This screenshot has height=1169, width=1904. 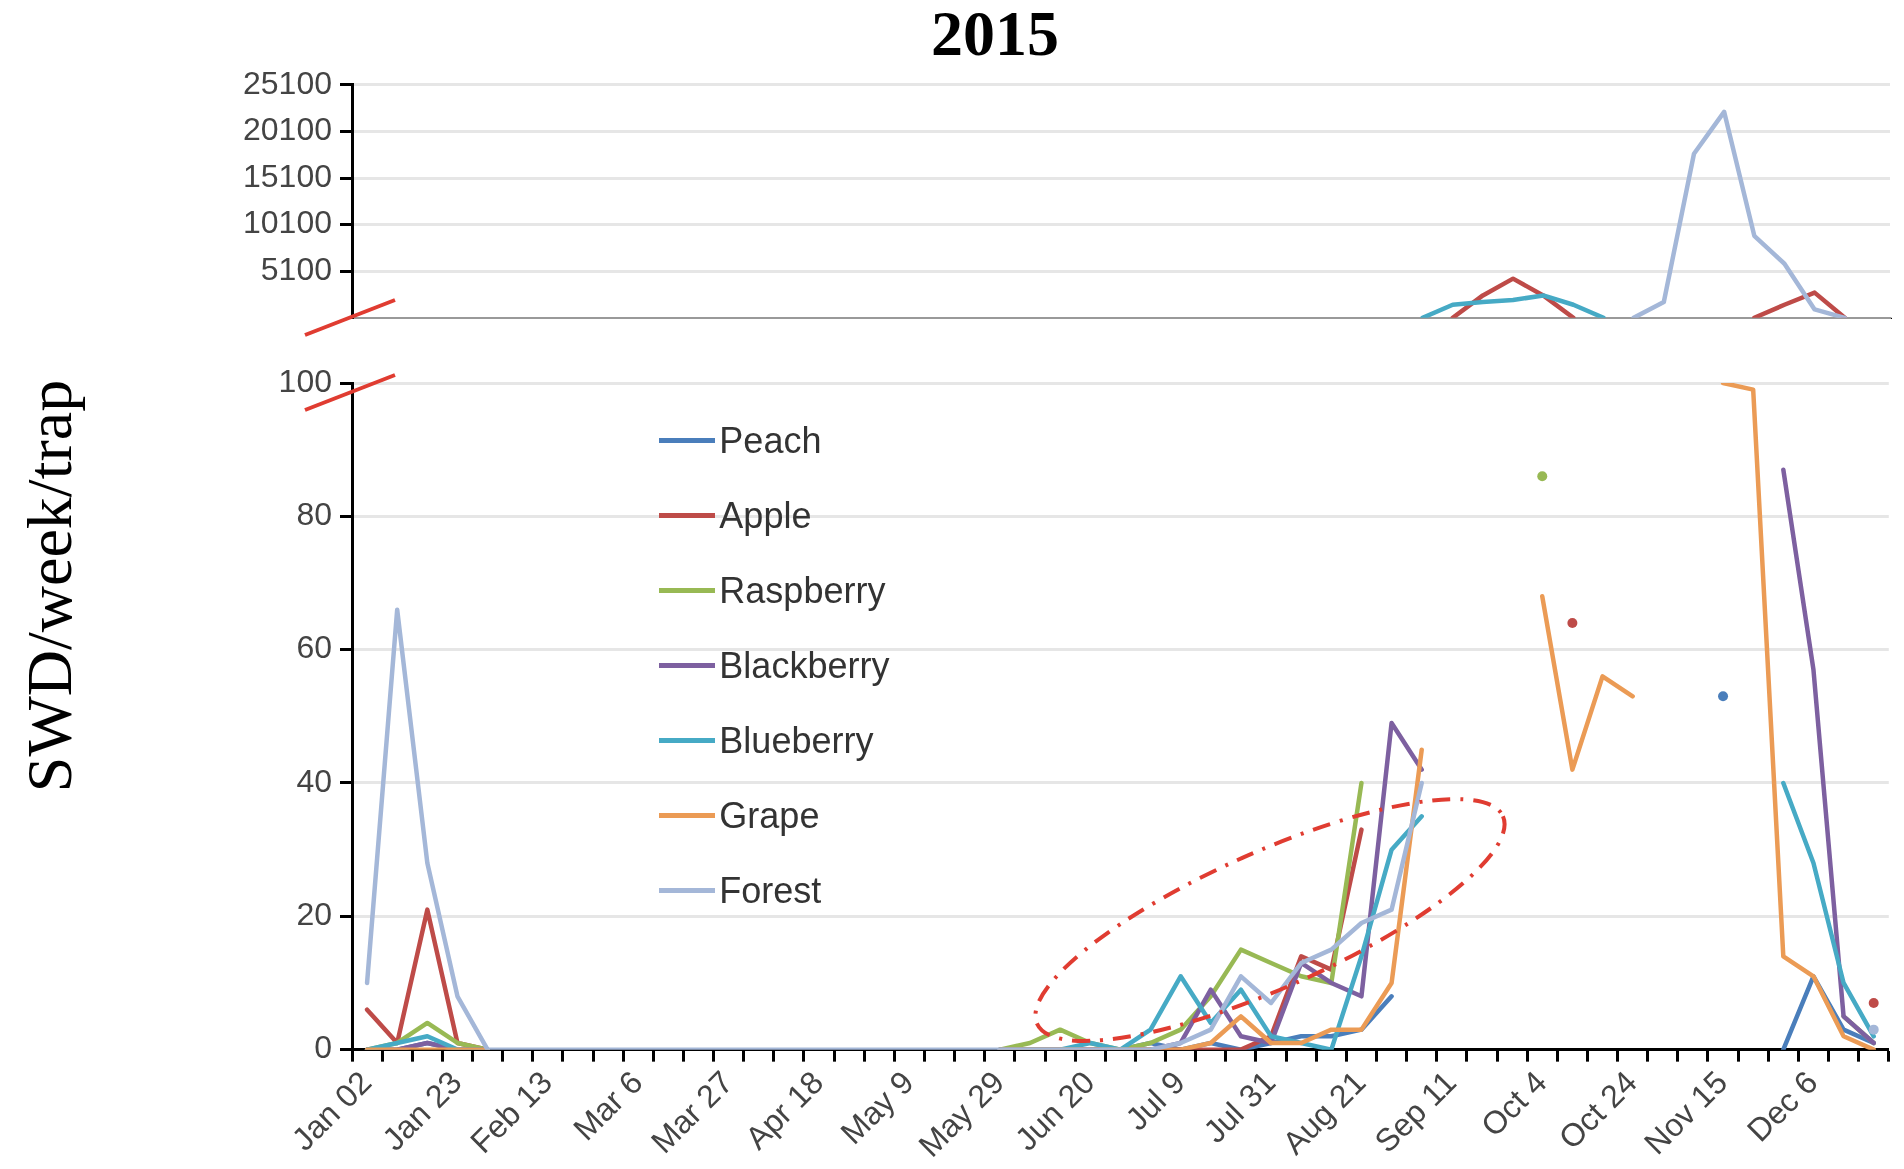 I want to click on y-tick-label: 0, so click(x=323, y=1047).